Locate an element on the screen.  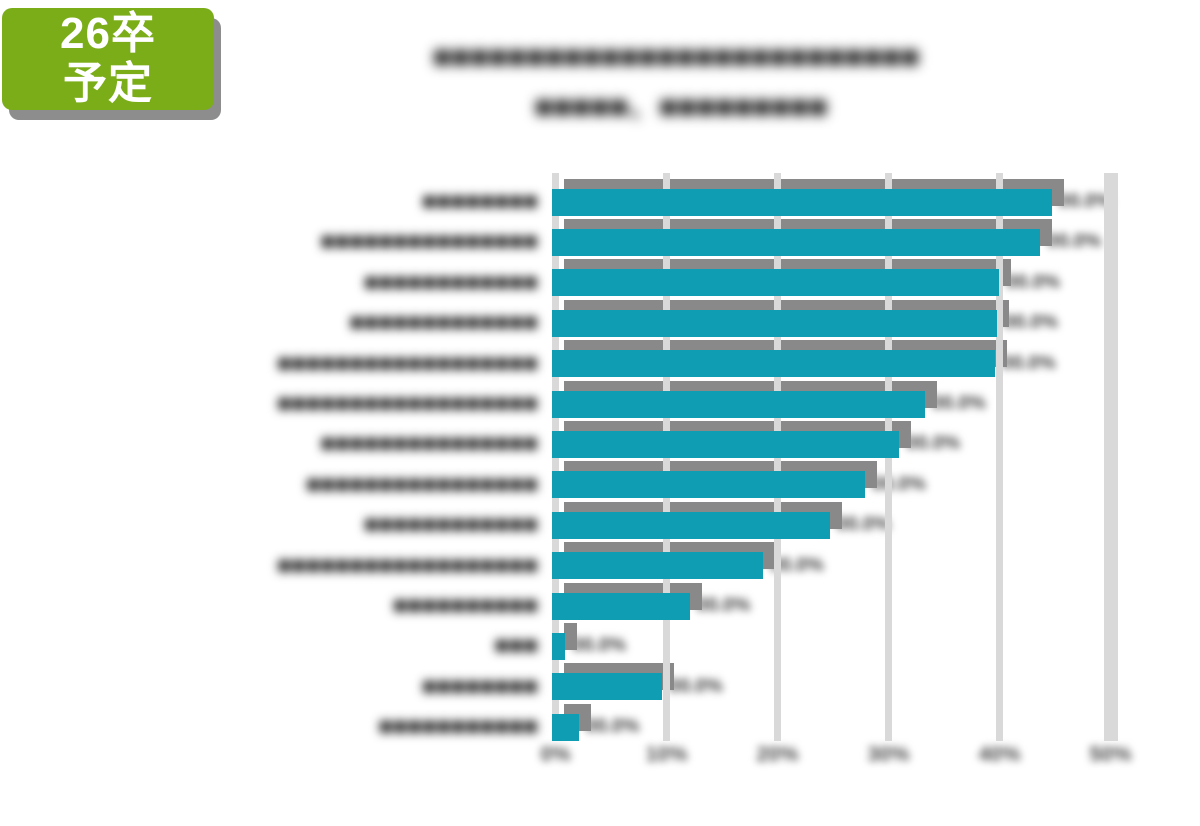
axis-tick-label-blurred: 0% is located at coordinates (555, 754).